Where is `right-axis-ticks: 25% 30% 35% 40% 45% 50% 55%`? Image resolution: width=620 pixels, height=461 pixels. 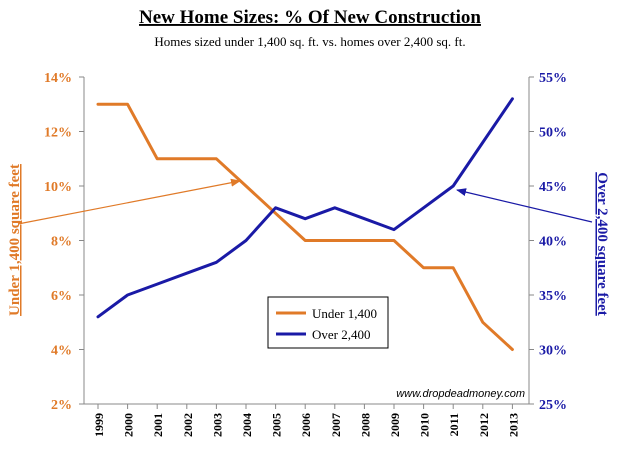 right-axis-ticks: 25% 30% 35% 40% 45% 50% 55% is located at coordinates (548, 242).